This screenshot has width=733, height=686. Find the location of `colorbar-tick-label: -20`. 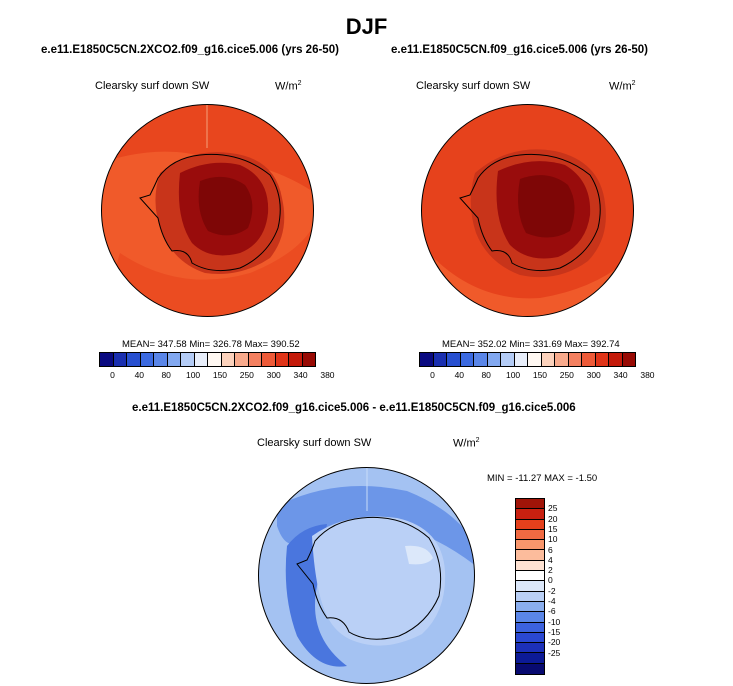

colorbar-tick-label: -20 is located at coordinates (554, 642).